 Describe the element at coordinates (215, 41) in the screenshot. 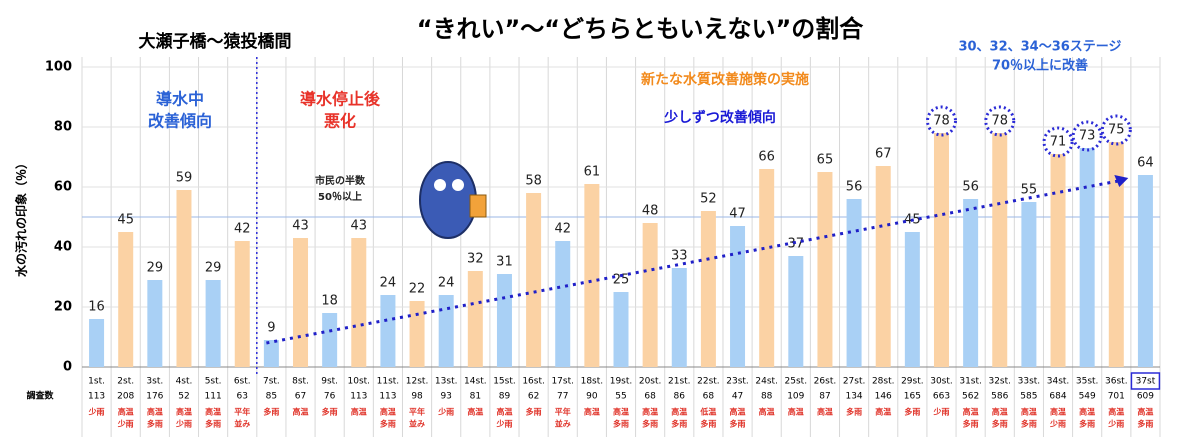

I see `chart-subtitle: 大瀬子橋～猿投橋間` at that location.